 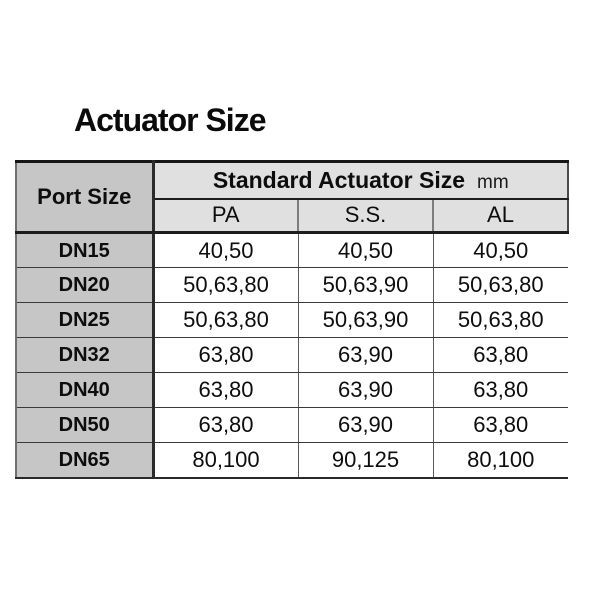 I want to click on row-header-port-size: DN32, so click(x=85, y=355).